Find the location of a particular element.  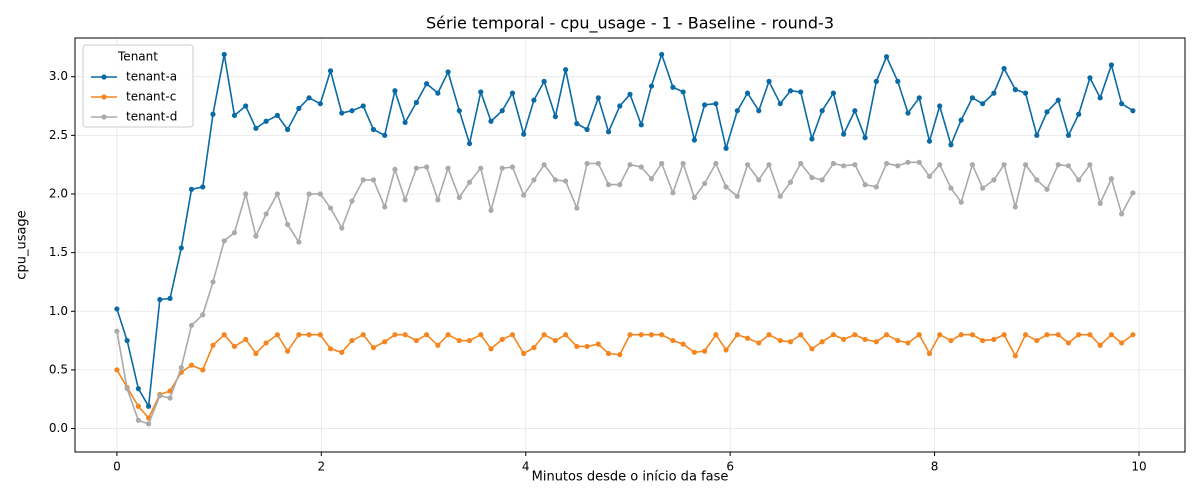

y-tick-label: 2.5 is located at coordinates (58, 135).